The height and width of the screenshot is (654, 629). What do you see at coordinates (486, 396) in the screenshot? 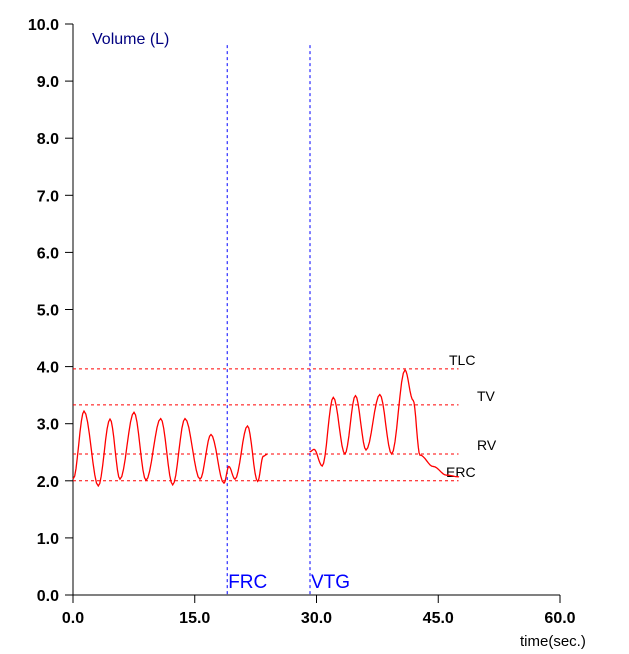
I see `reference-label-tv: TV` at bounding box center [486, 396].